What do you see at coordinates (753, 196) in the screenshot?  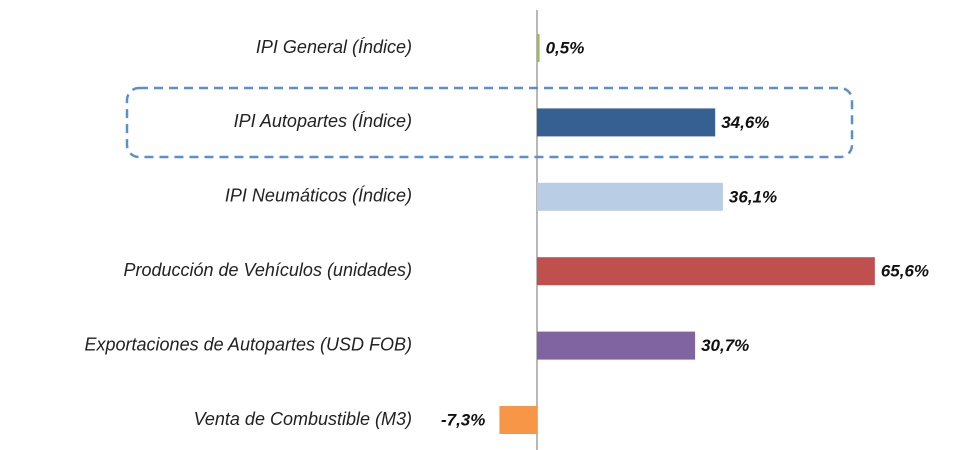 I see `value-label: 36,1%` at bounding box center [753, 196].